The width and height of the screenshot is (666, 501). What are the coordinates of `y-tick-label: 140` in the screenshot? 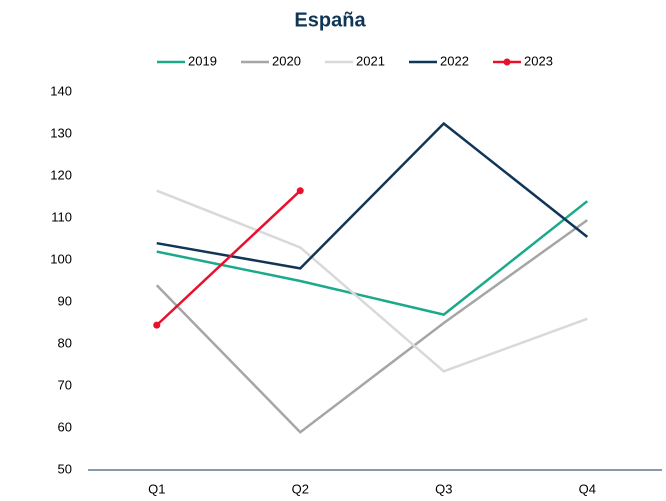 It's located at (61, 90).